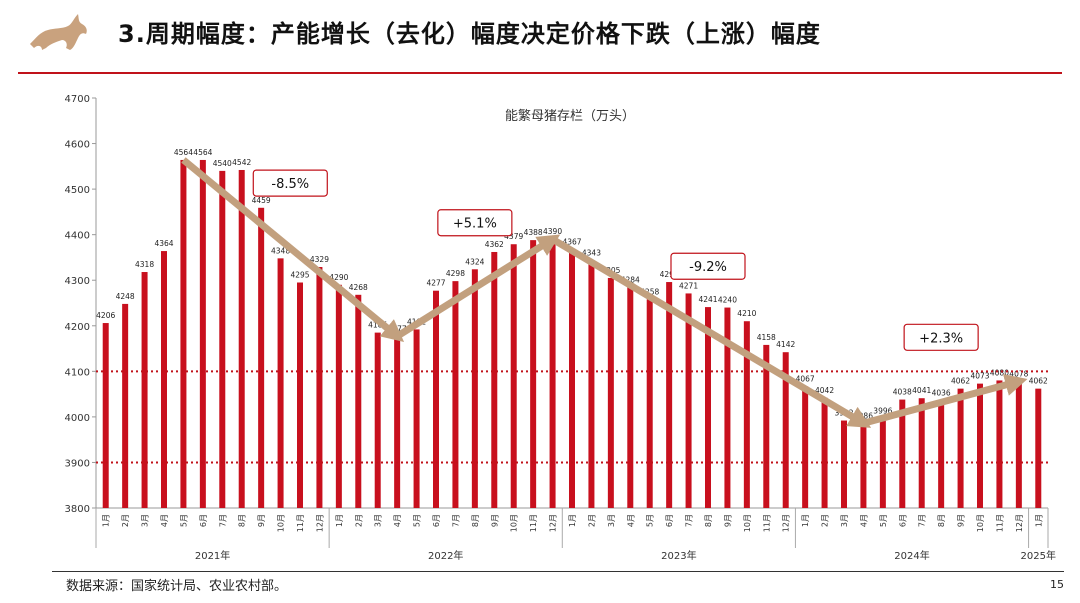  Describe the element at coordinates (941, 392) in the screenshot. I see `data-label: 4036` at that location.